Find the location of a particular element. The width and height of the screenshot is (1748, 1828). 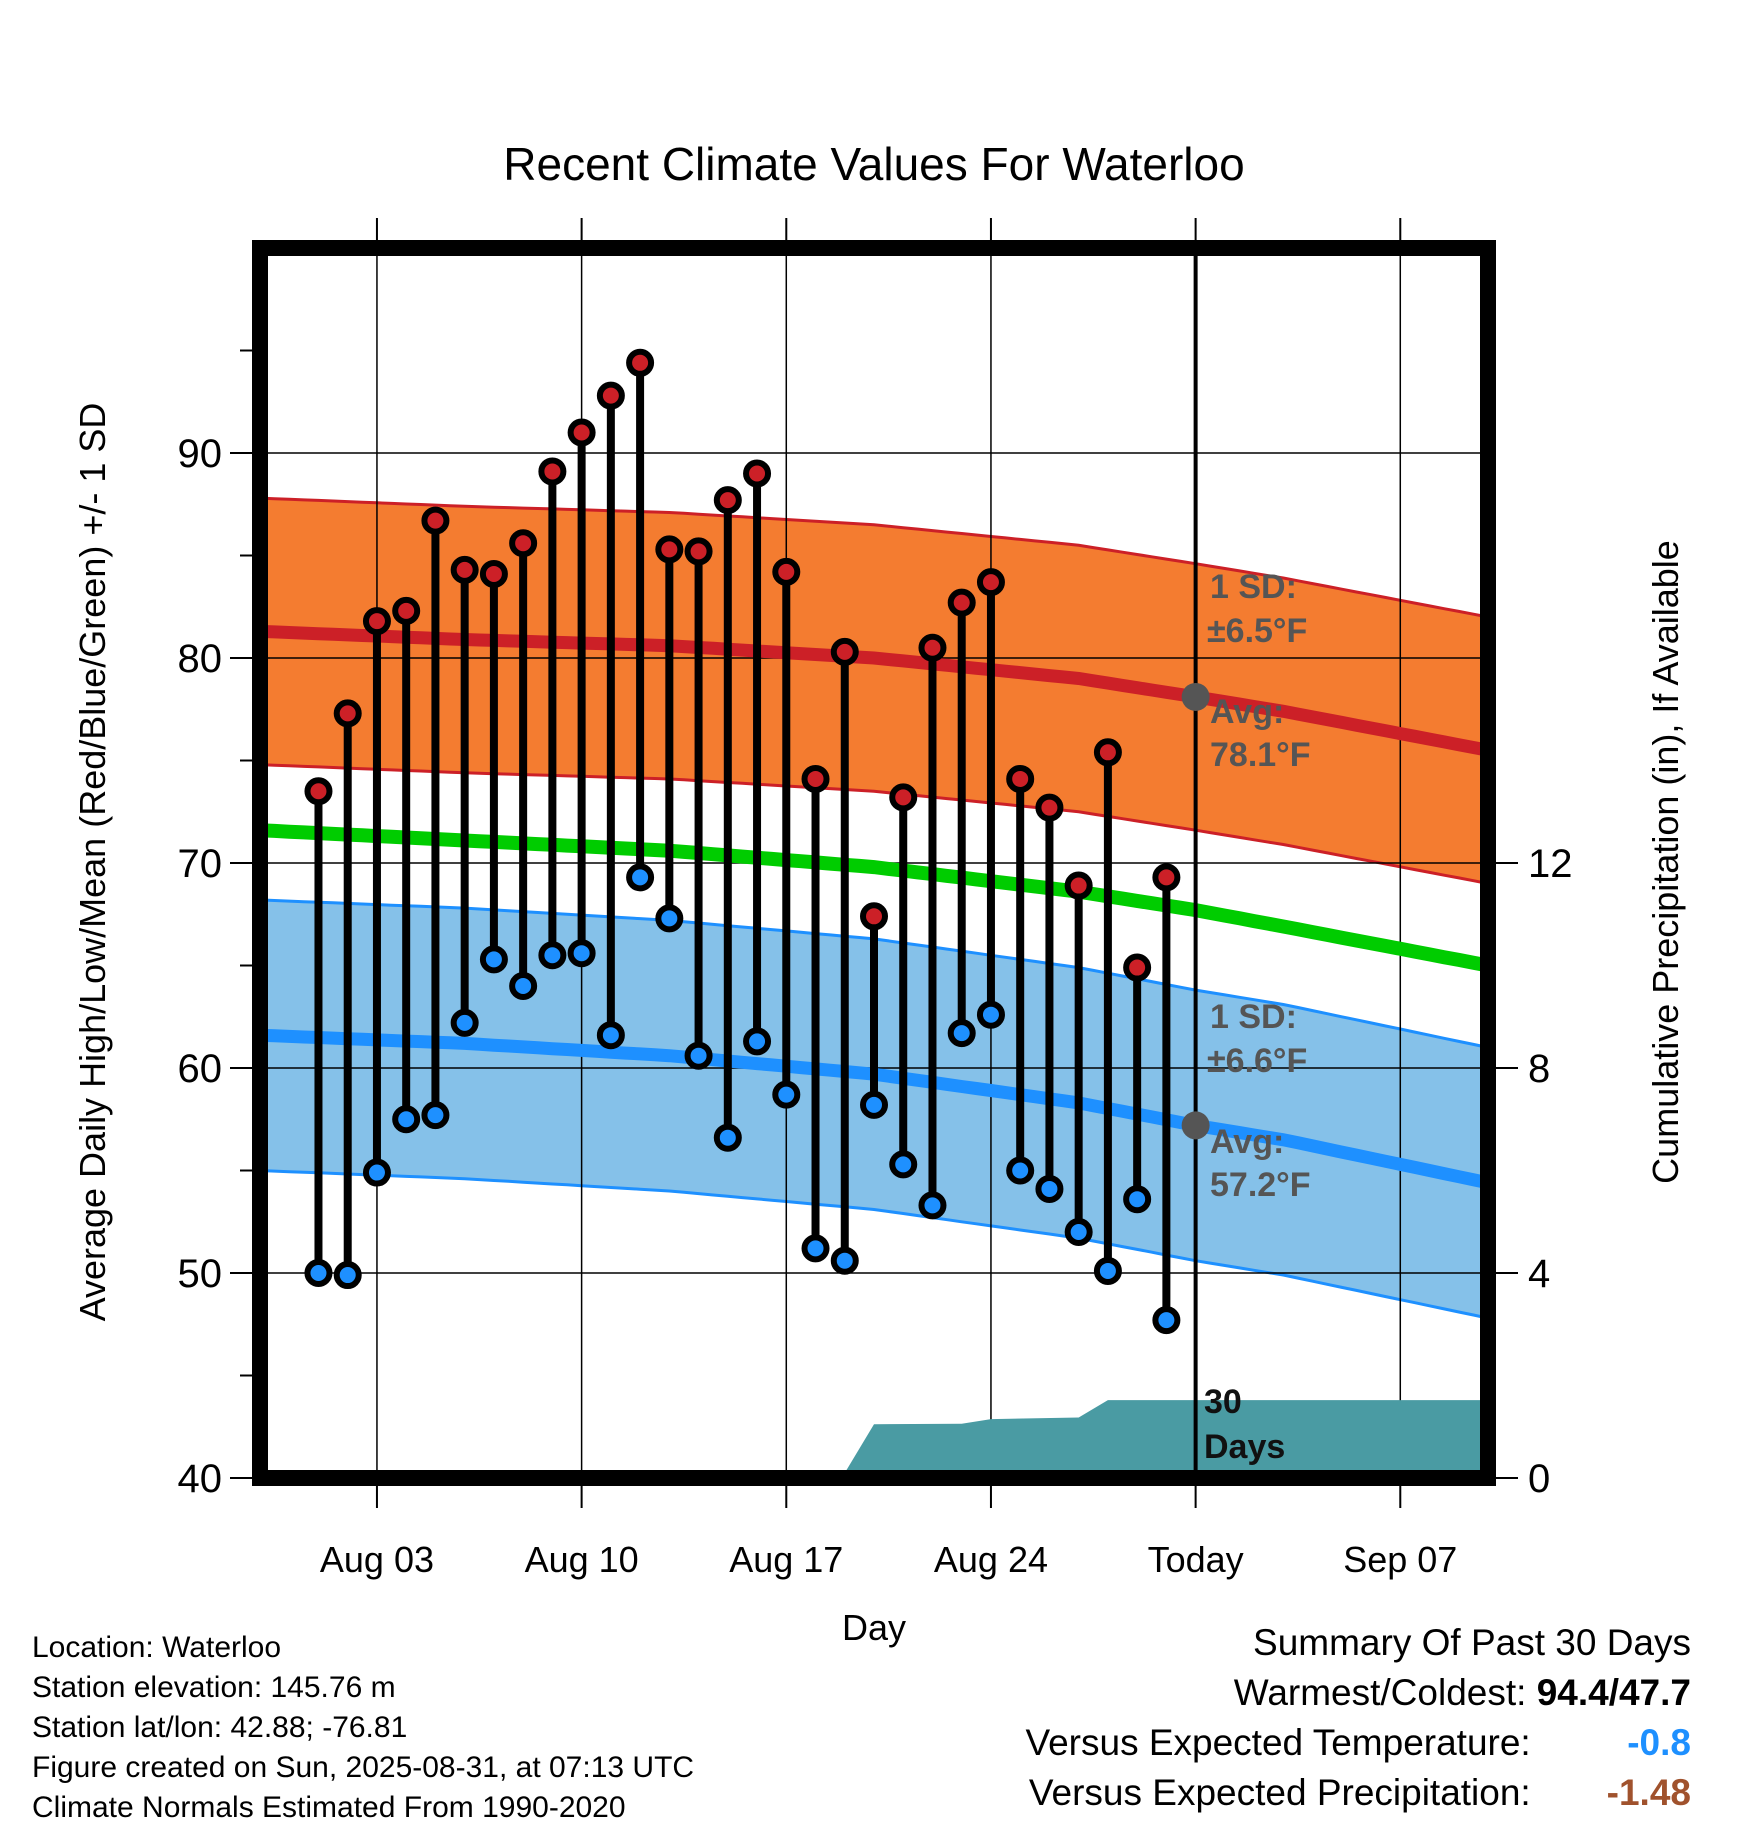

info-location: Location: Waterloo is located at coordinates (157, 1647).